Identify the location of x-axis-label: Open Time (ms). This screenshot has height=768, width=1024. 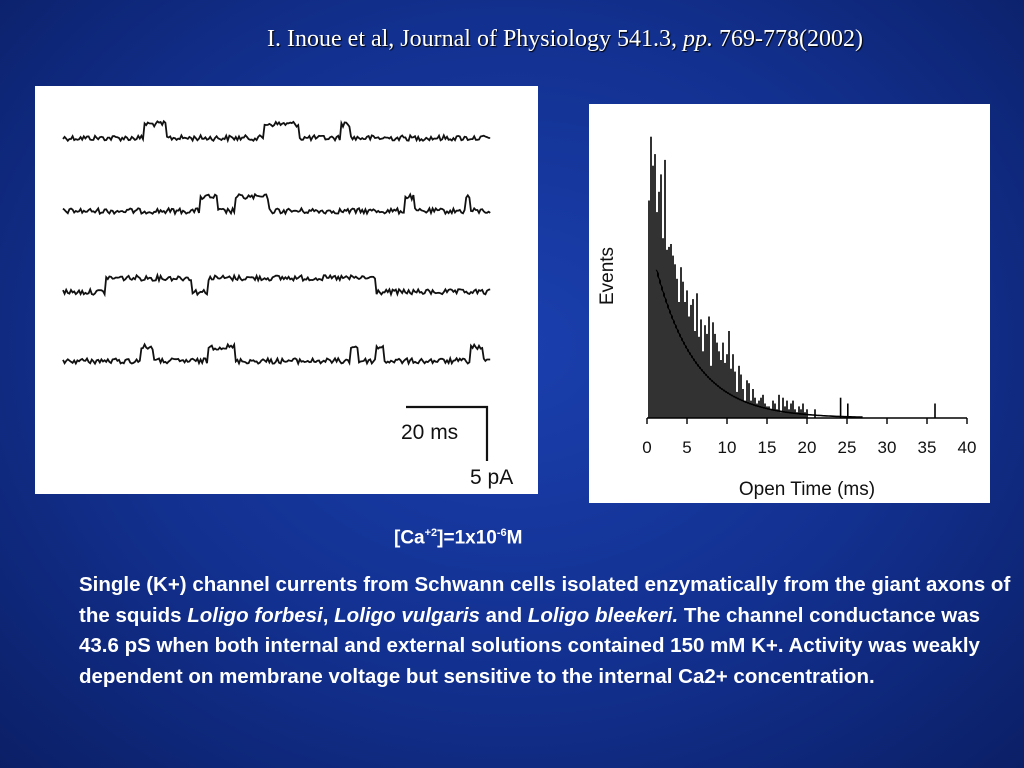
(807, 489).